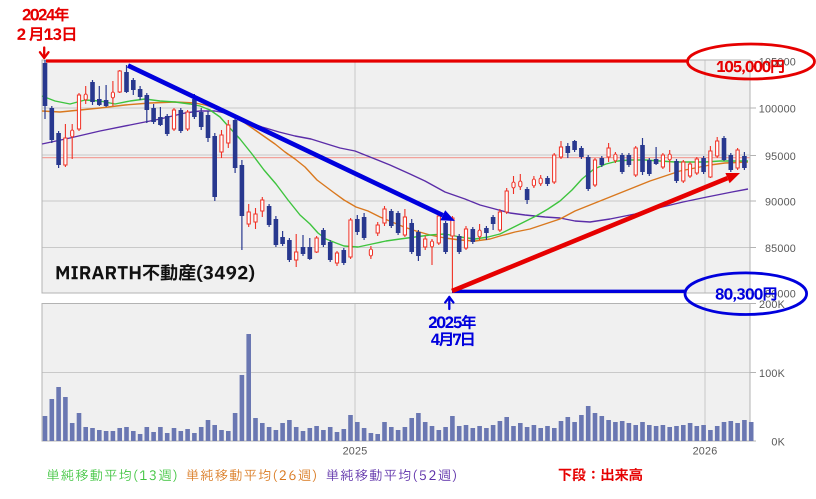 The height and width of the screenshot is (499, 816). Describe the element at coordinates (705, 452) in the screenshot. I see `svg-text: 2026` at that location.